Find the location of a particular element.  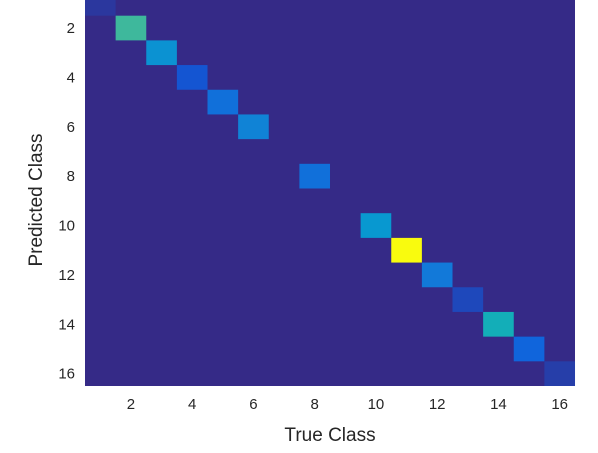

x-tick-label: 12 is located at coordinates (437, 404).